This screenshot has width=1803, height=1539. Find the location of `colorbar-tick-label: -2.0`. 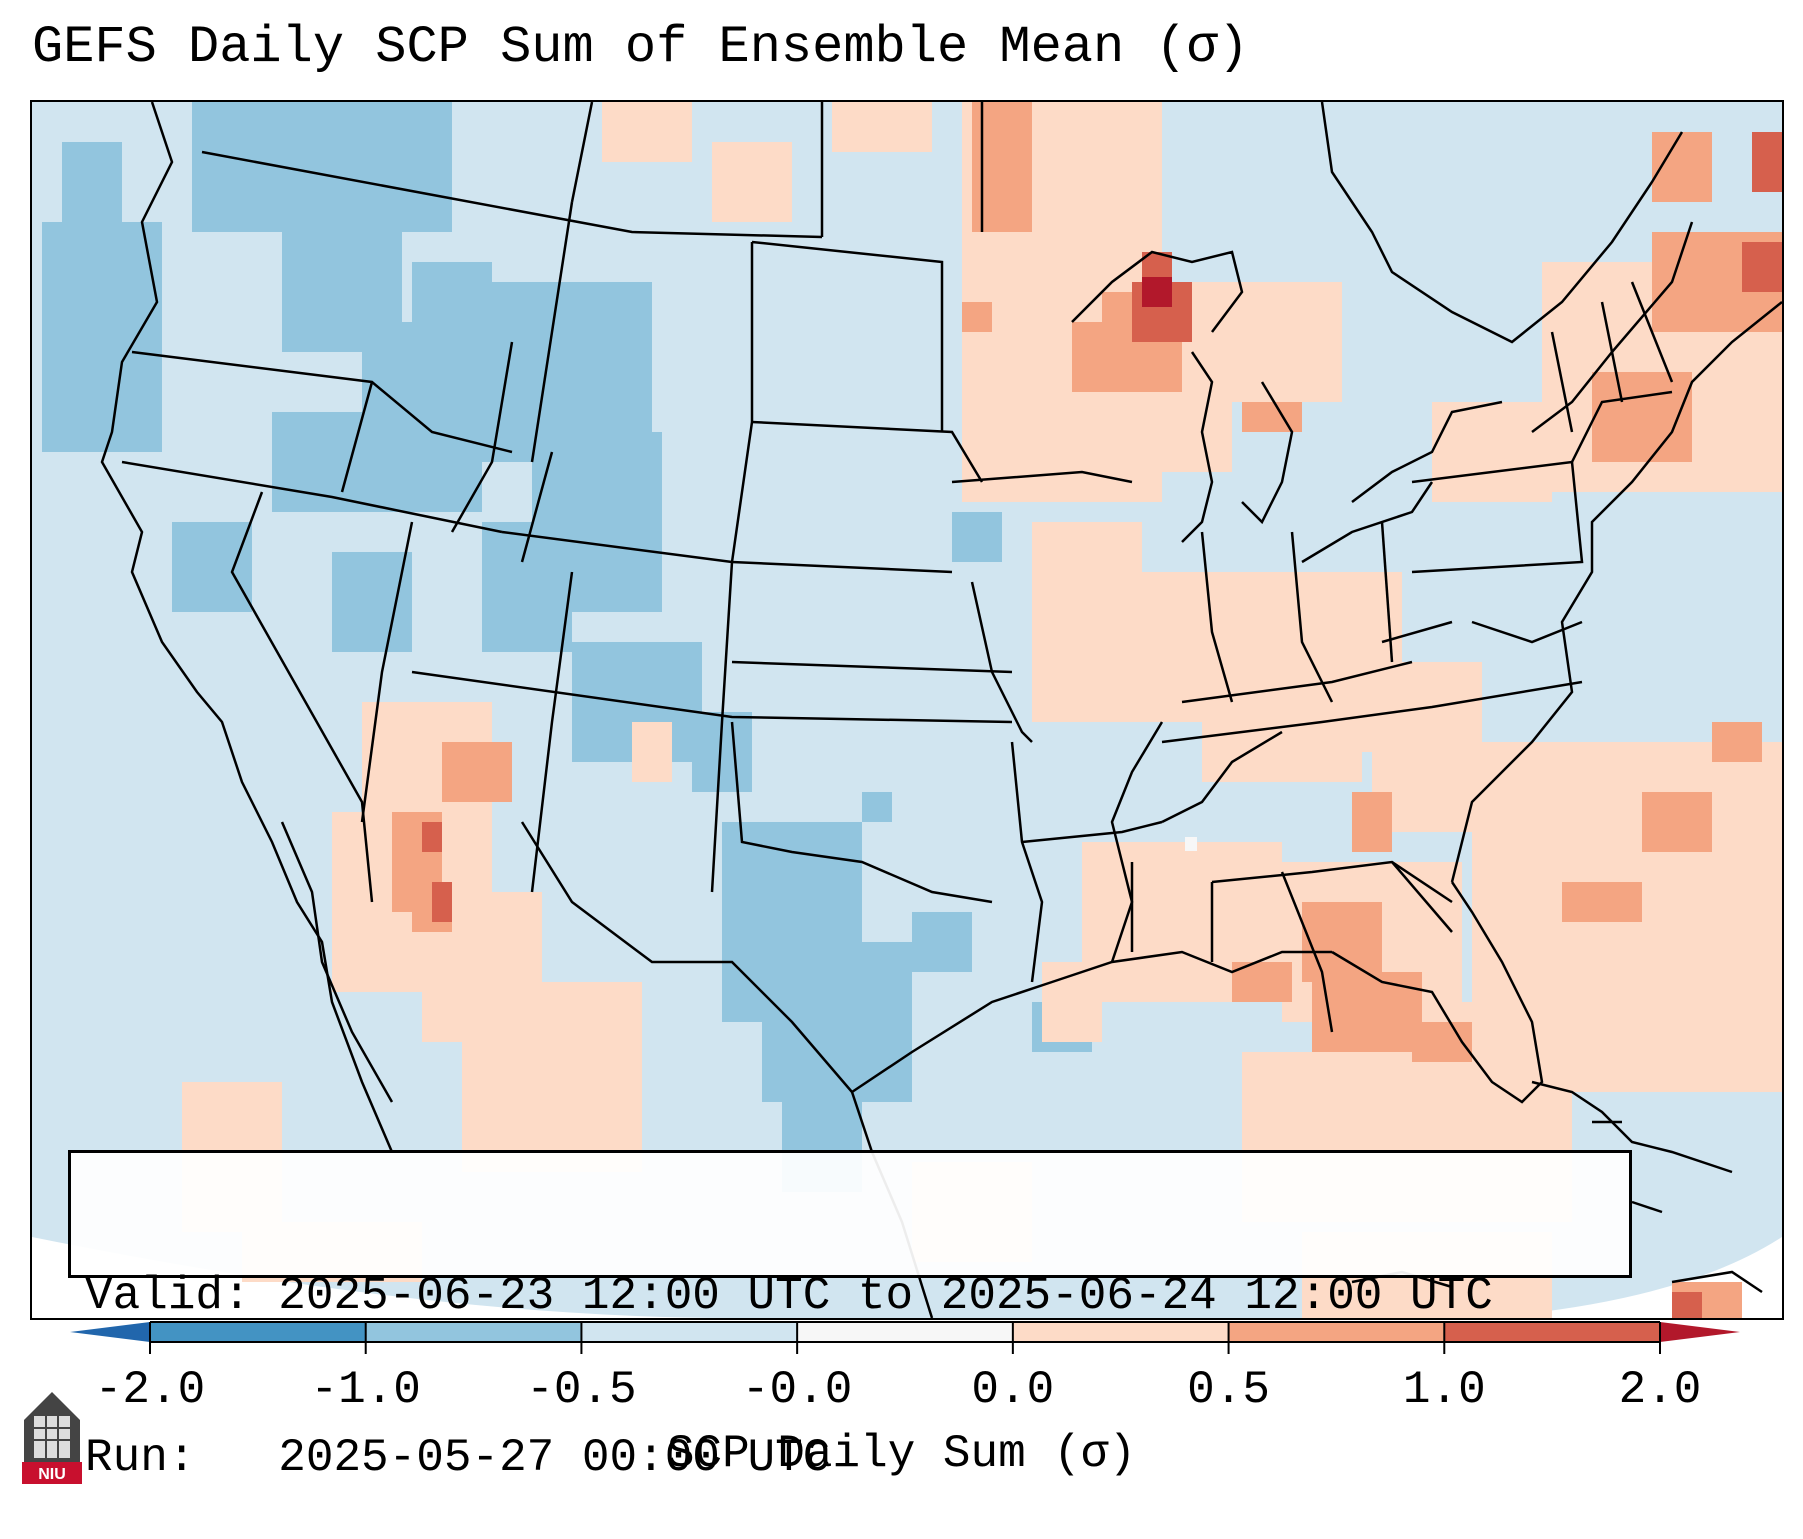

colorbar-tick-label: -2.0 is located at coordinates (150, 1390).